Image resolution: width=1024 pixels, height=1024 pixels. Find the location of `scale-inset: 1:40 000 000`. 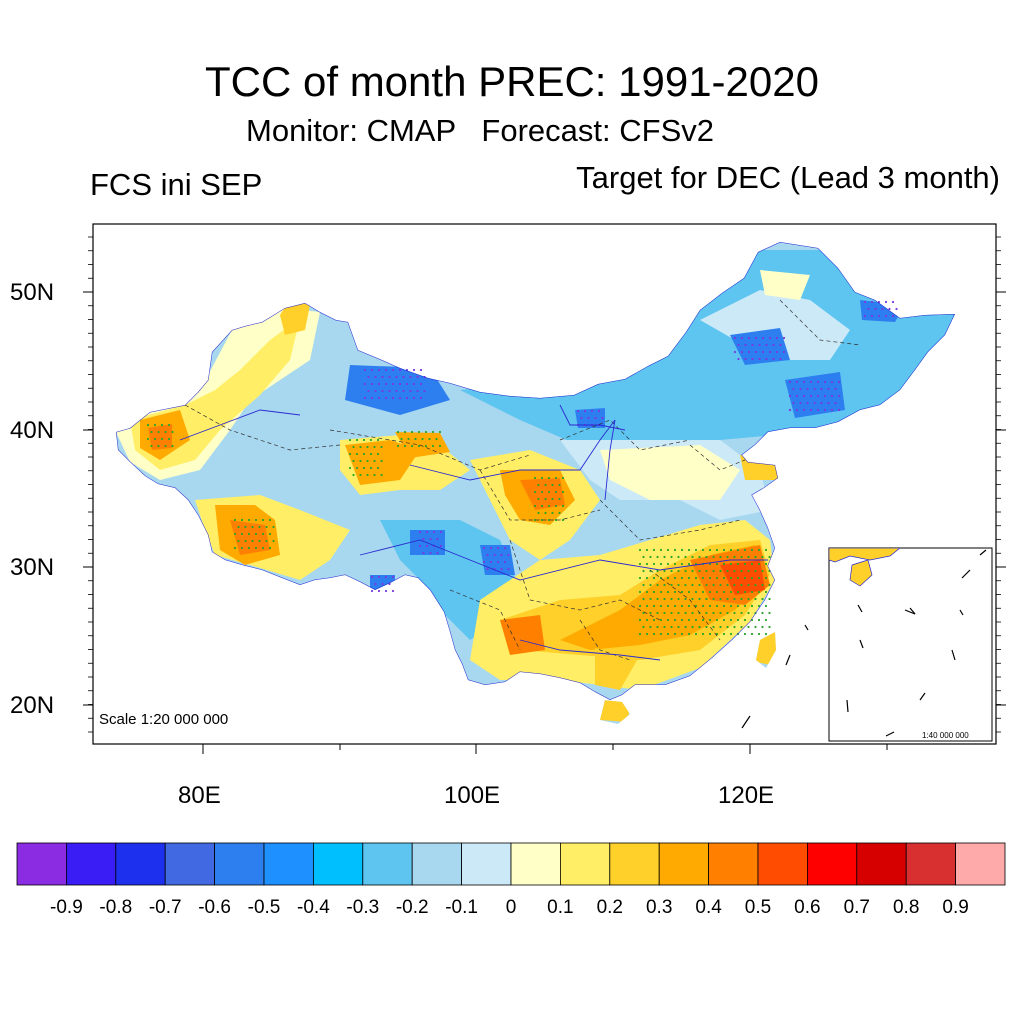

scale-inset: 1:40 000 000 is located at coordinates (945, 735).